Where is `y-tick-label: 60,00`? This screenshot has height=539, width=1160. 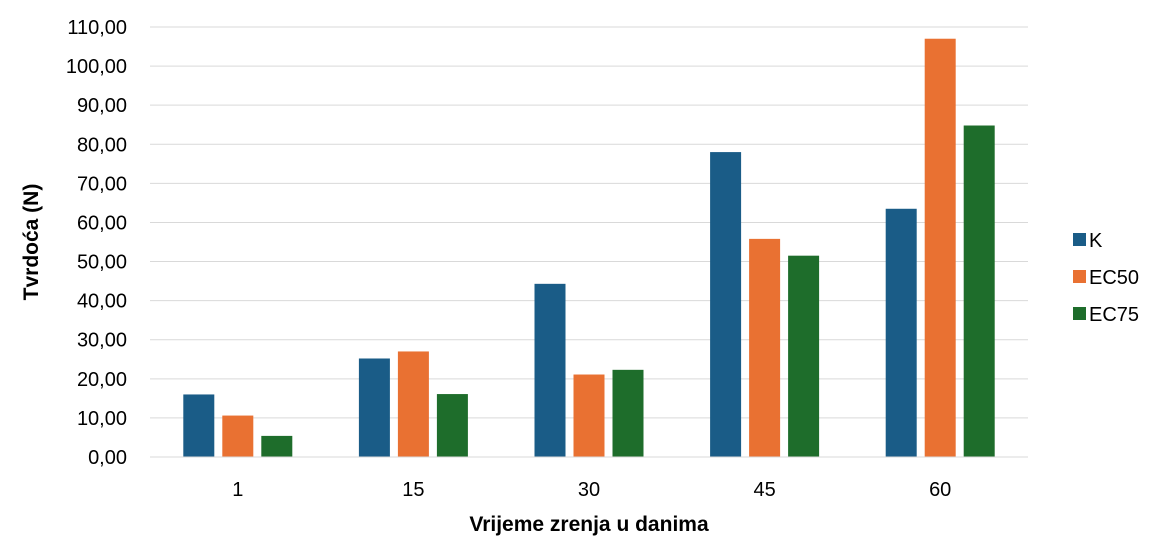 y-tick-label: 60,00 is located at coordinates (102, 223).